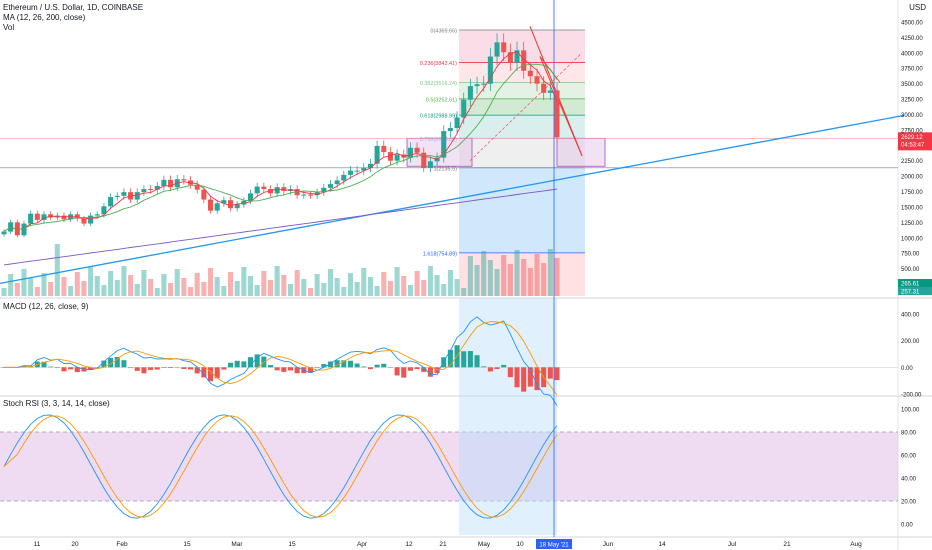  What do you see at coordinates (909, 434) in the screenshot?
I see `stoch-tick-label: 80.00` at bounding box center [909, 434].